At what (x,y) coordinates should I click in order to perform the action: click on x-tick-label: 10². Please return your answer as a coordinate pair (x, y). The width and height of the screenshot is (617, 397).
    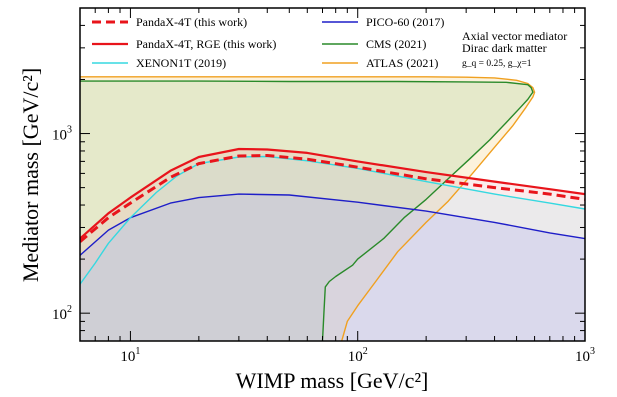
    Looking at the image, I should click on (358, 355).